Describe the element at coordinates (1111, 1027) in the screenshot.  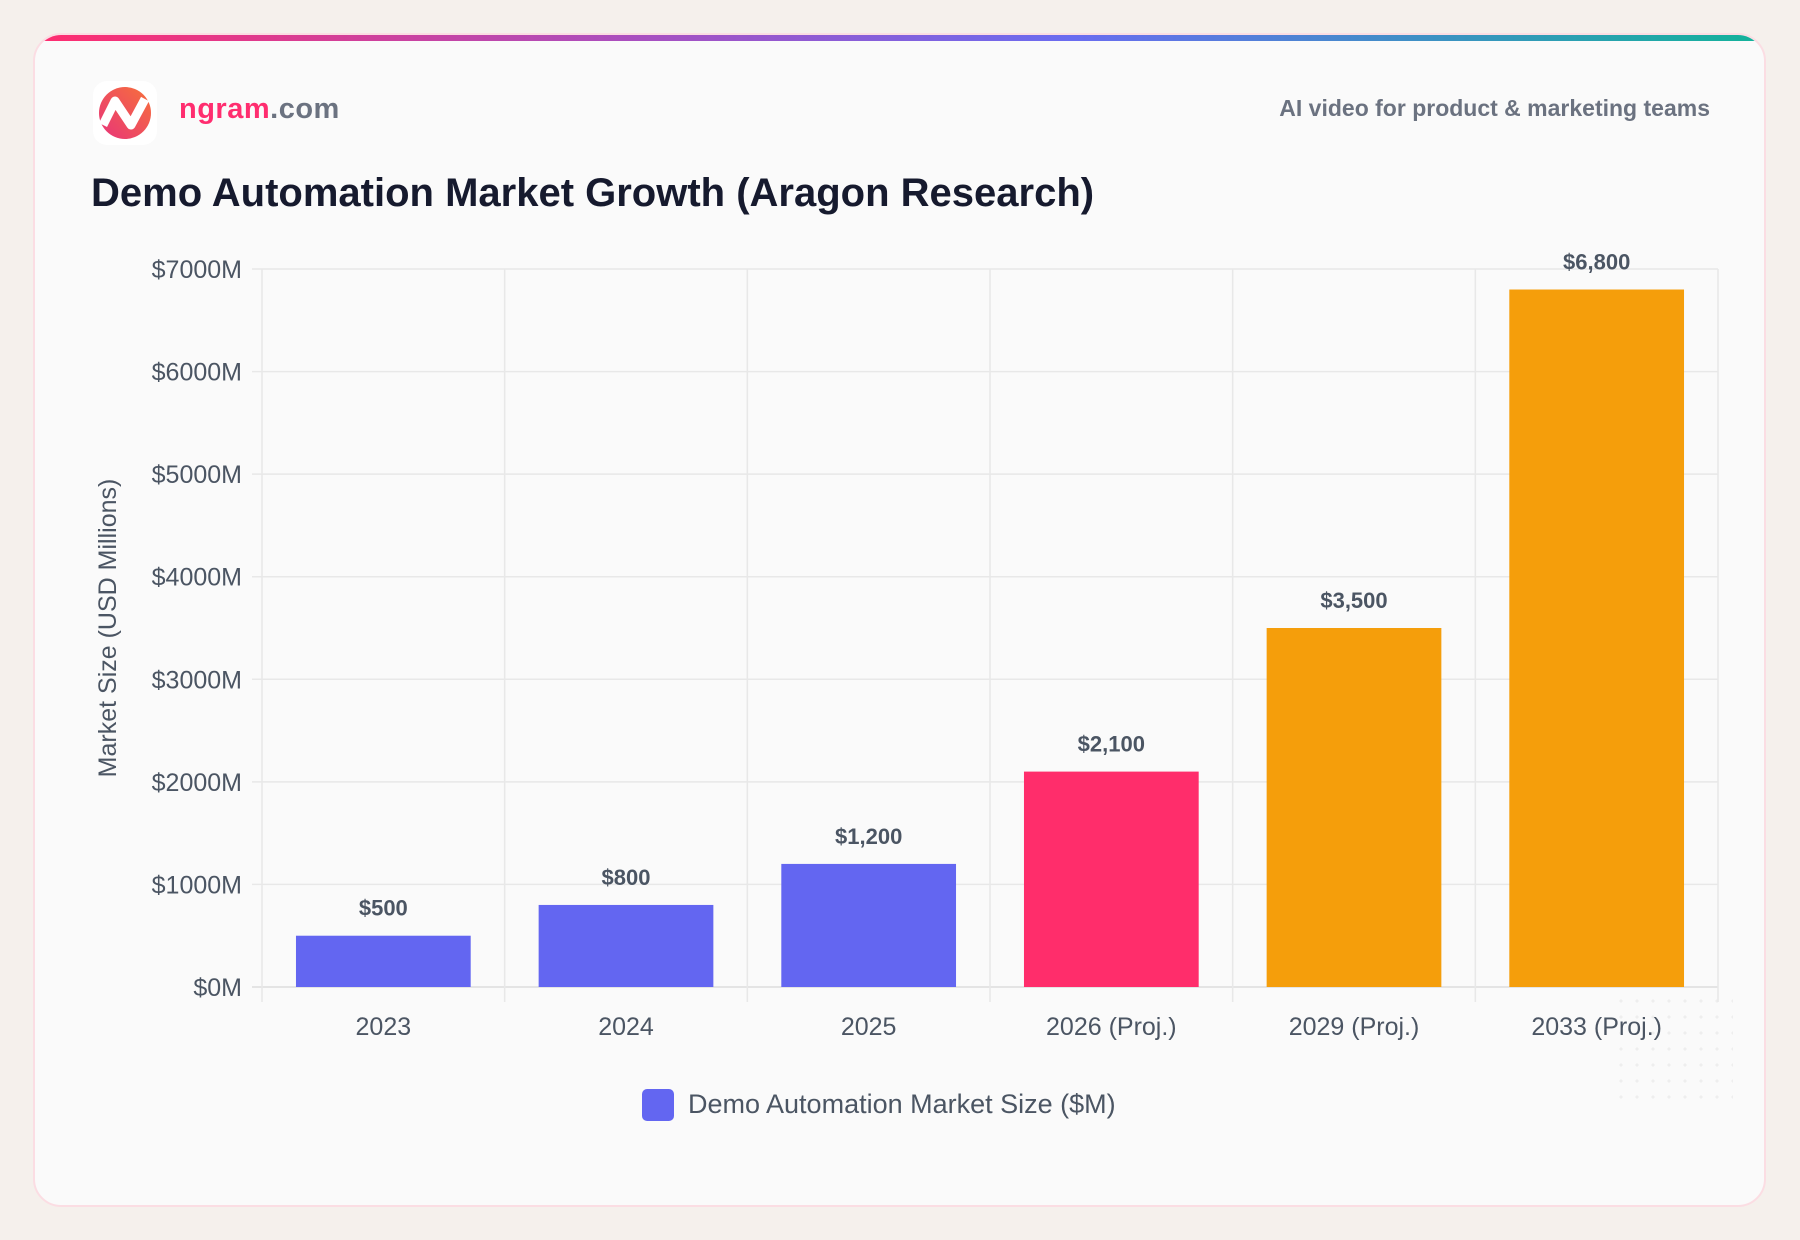
I see `x-tick-label: 2026 (Proj.)` at that location.